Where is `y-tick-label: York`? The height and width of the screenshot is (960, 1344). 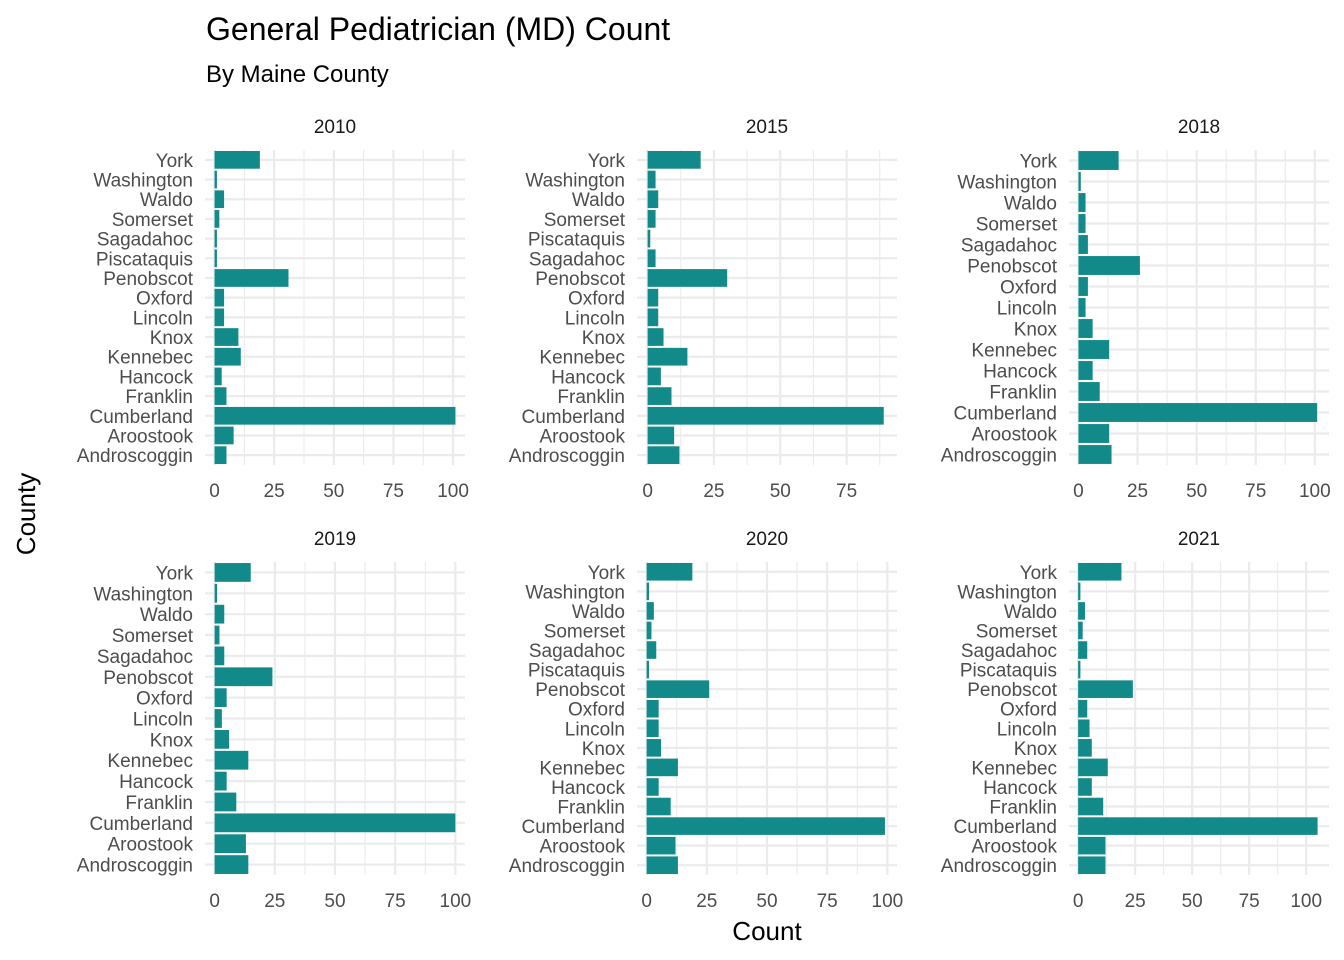 y-tick-label: York is located at coordinates (607, 573).